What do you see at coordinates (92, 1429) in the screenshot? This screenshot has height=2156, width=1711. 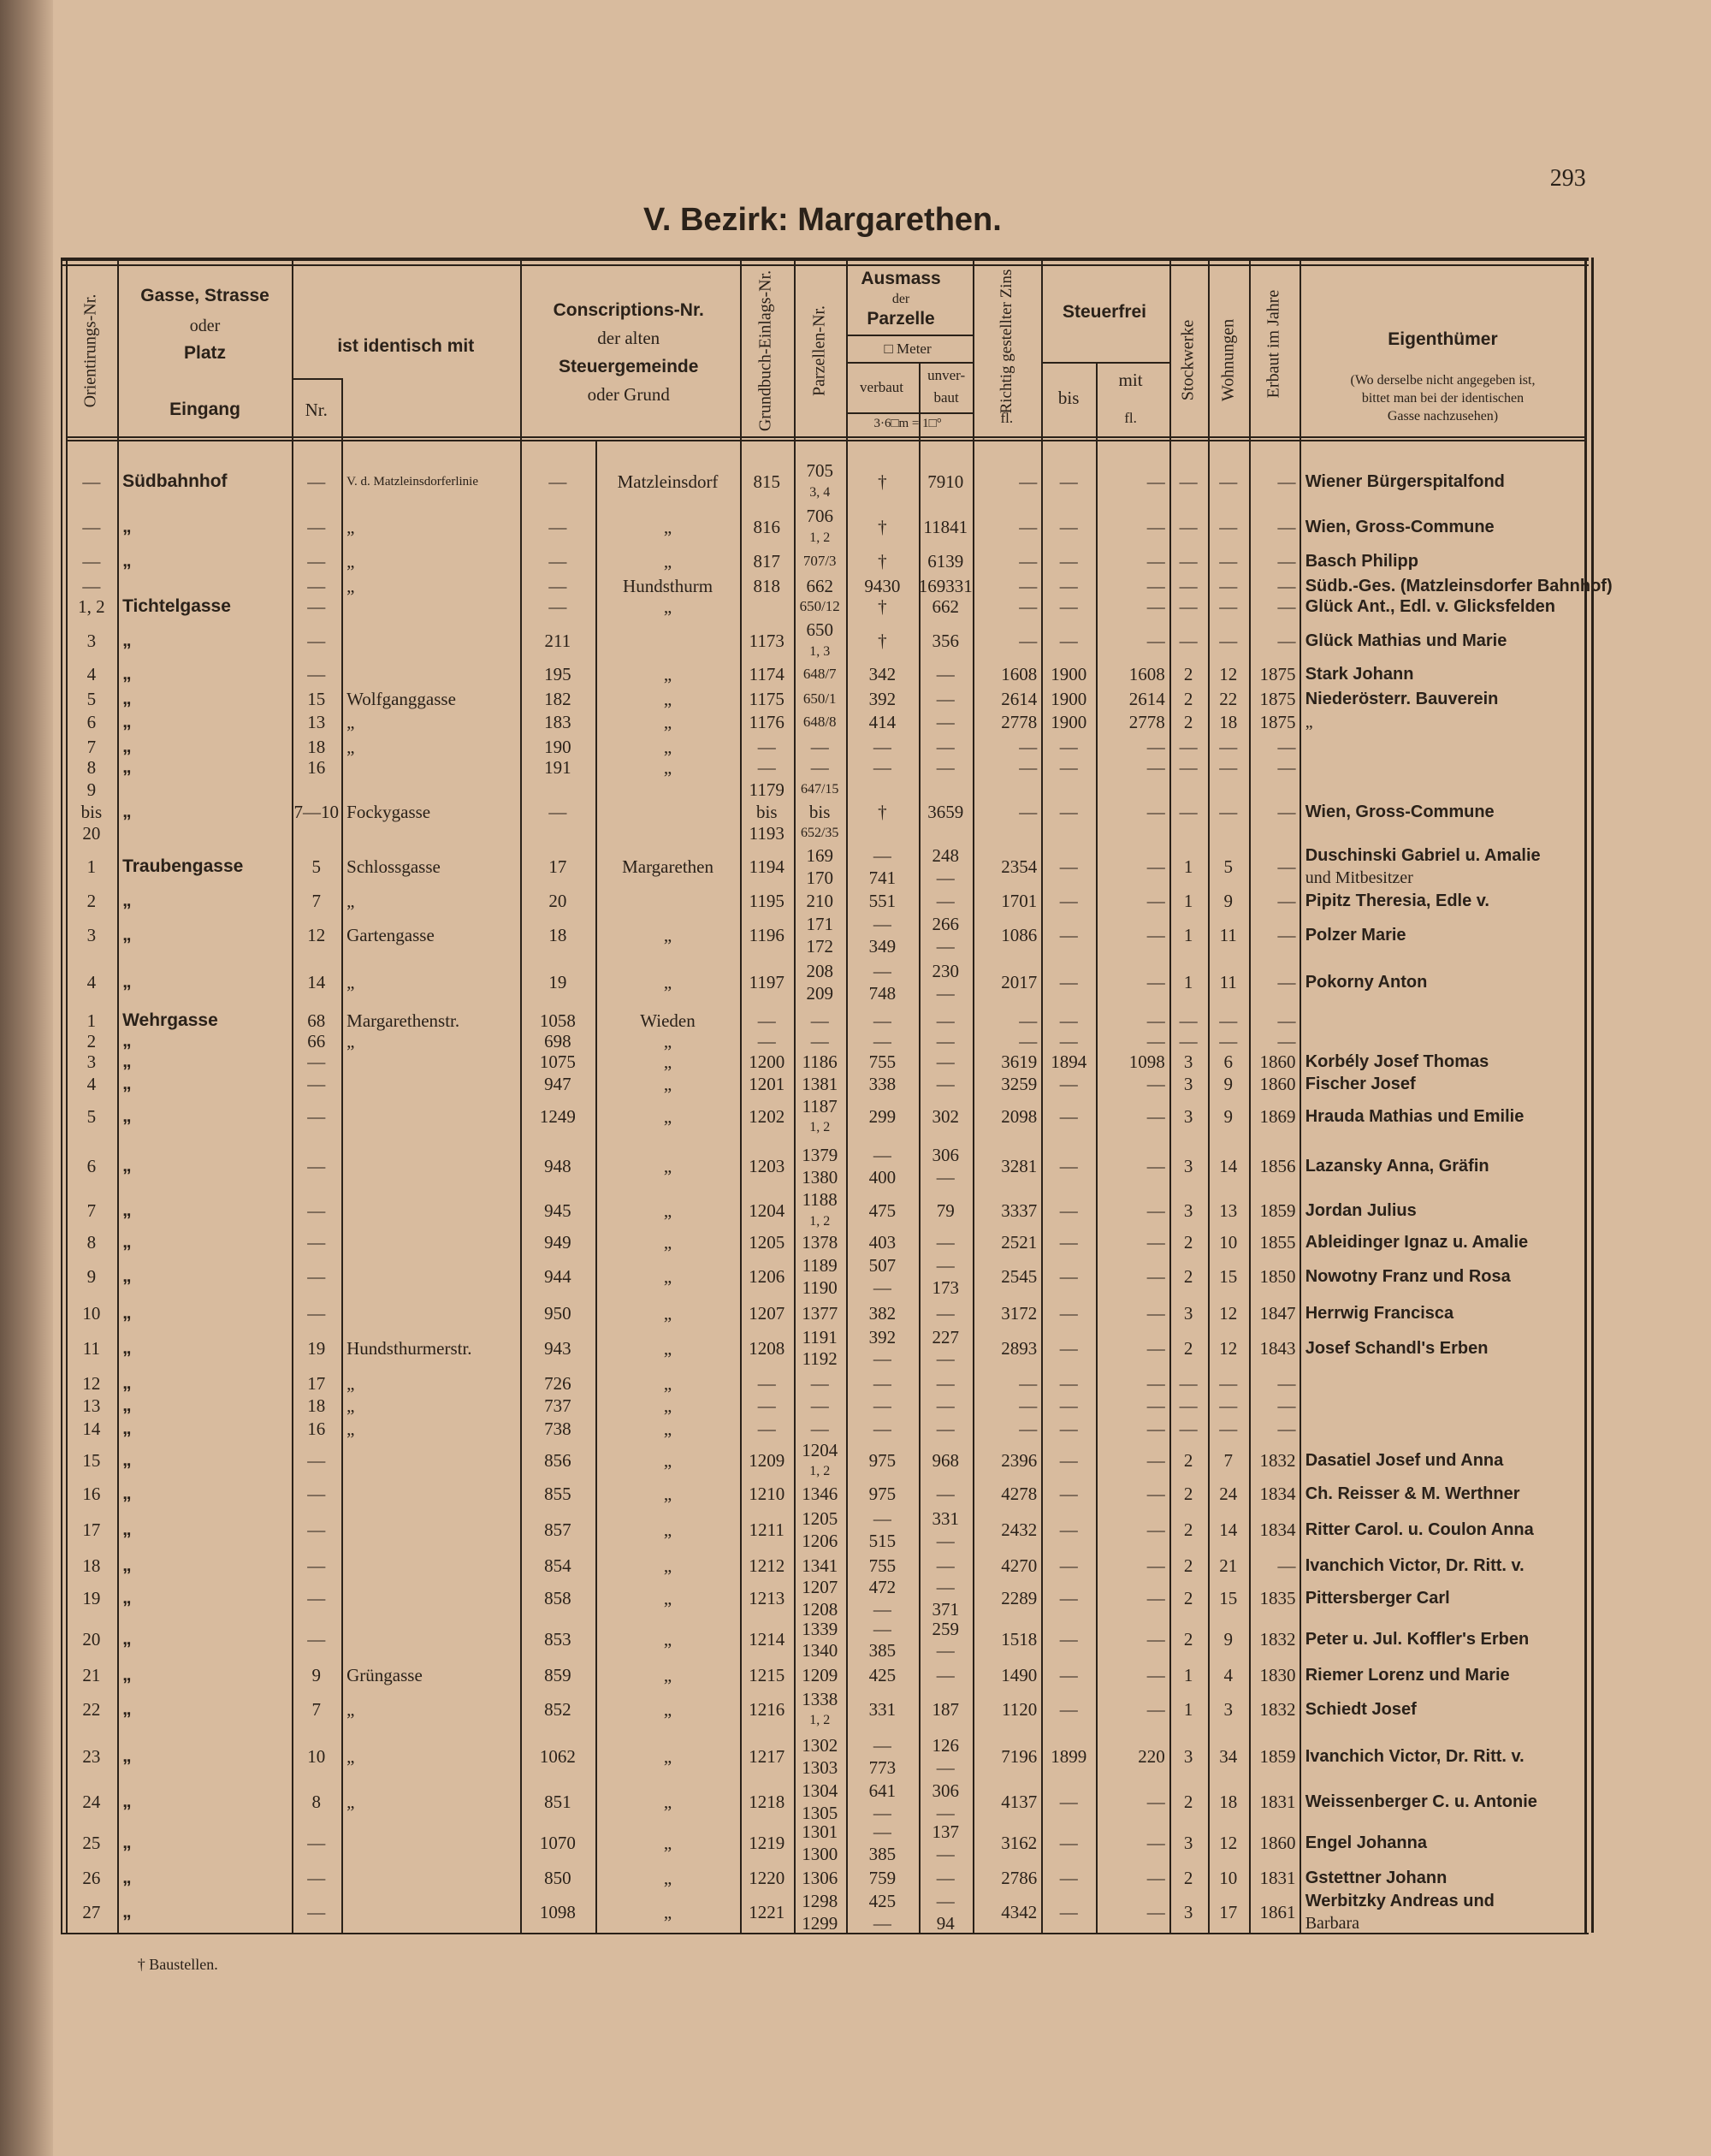 I see `cell: 14` at bounding box center [92, 1429].